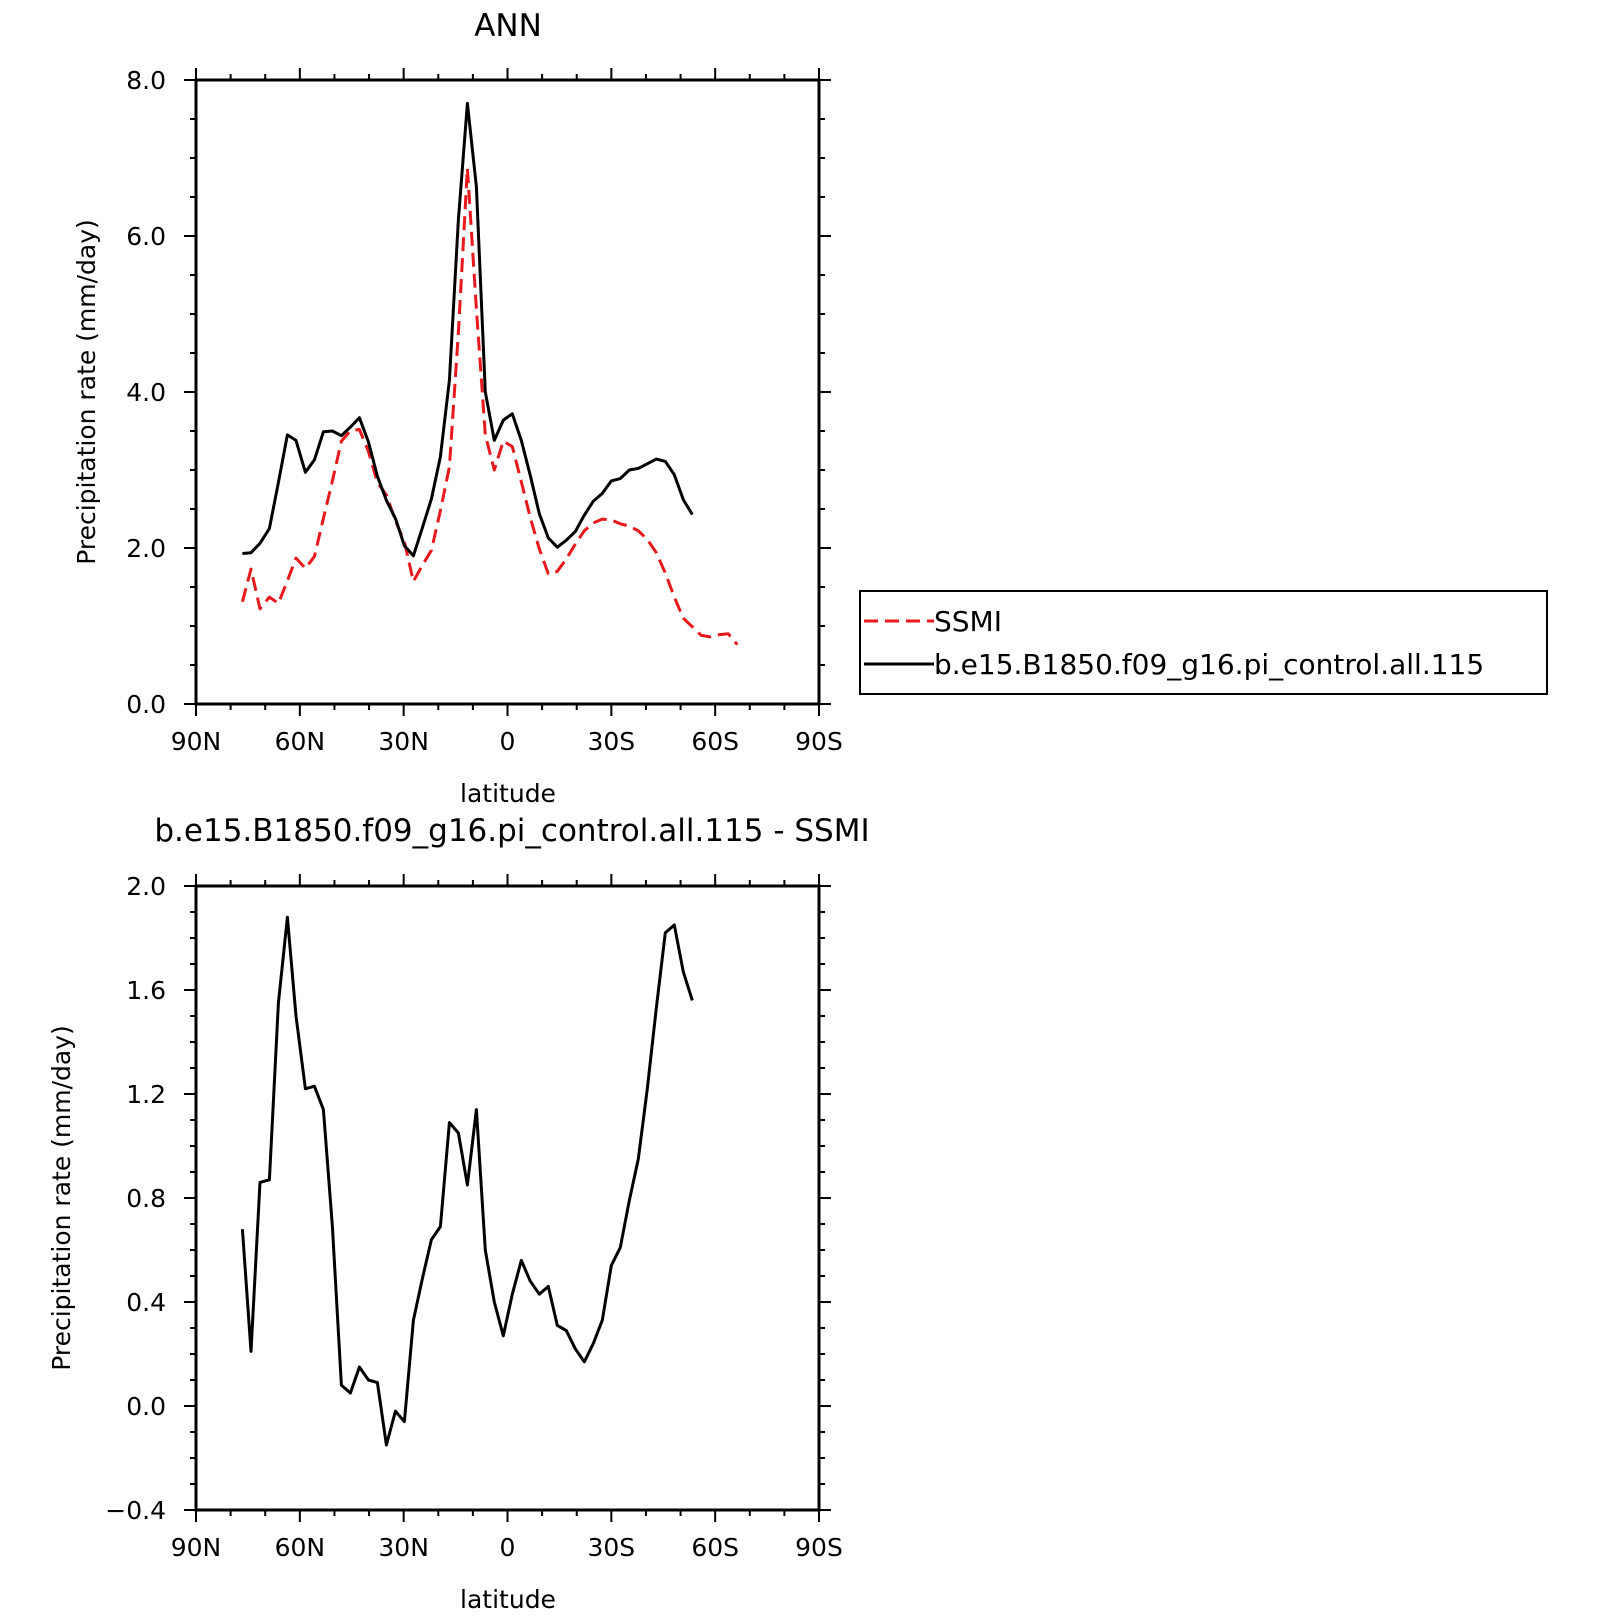 This screenshot has width=1616, height=1619. Describe the element at coordinates (968, 621) in the screenshot. I see `legend-label-ssmi: SSMI` at that location.